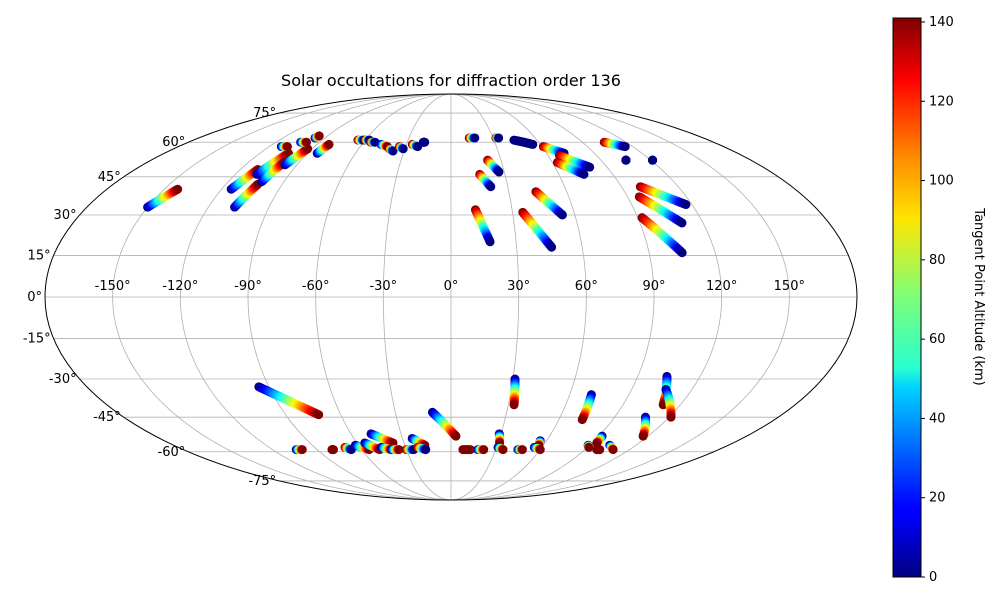 The image size is (1000, 600). Describe the element at coordinates (978, 296) in the screenshot. I see `colorbar-label: Tangent Point Altitude (km)` at that location.